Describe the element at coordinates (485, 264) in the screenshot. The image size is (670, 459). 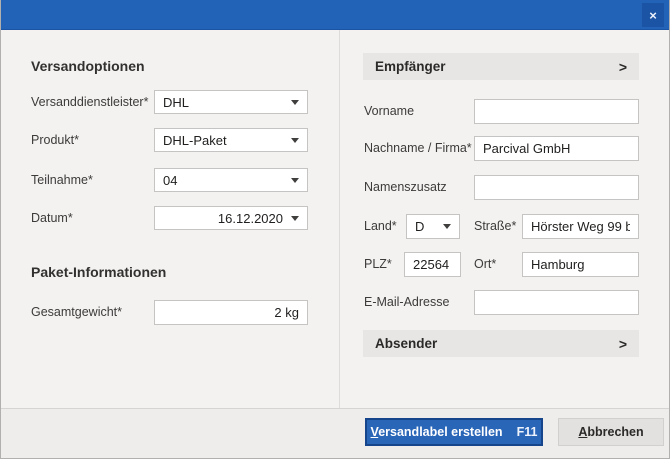
I see `city-label: Ort*` at that location.